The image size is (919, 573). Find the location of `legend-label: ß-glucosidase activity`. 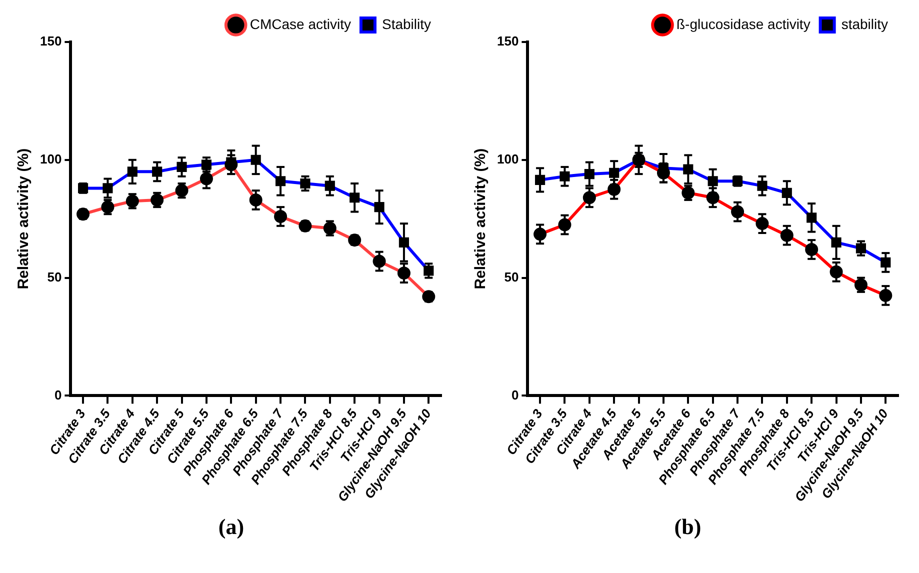

legend-label: ß-glucosidase activity is located at coordinates (743, 24).